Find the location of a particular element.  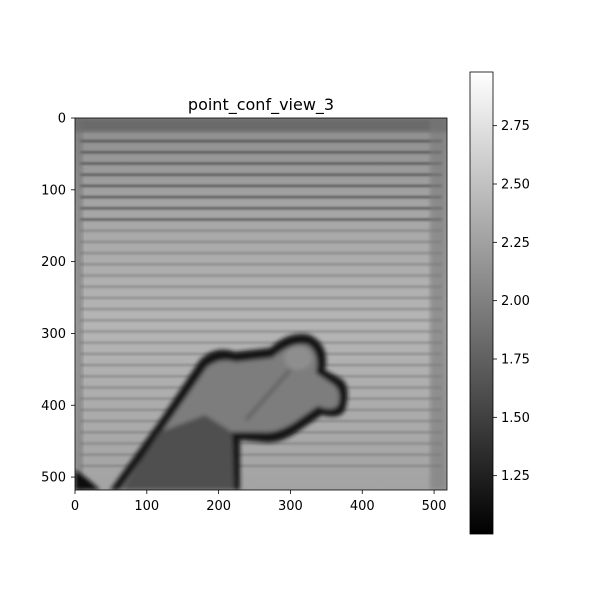

colorbar-tick-label: 2.75 is located at coordinates (515, 126).